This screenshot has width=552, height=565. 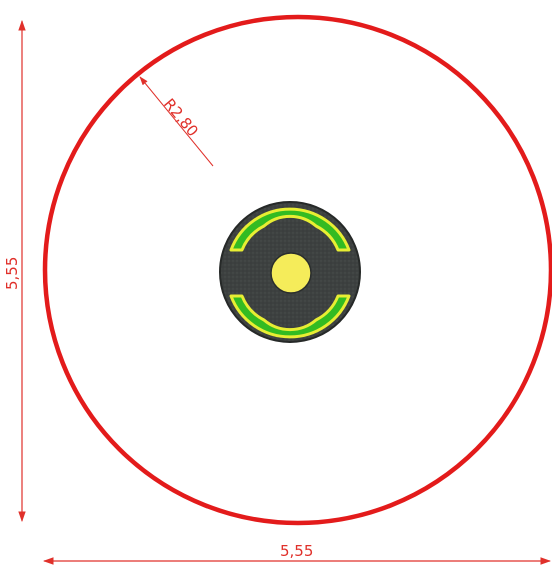 I want to click on height-dimension: 5,55, so click(x=14, y=271).